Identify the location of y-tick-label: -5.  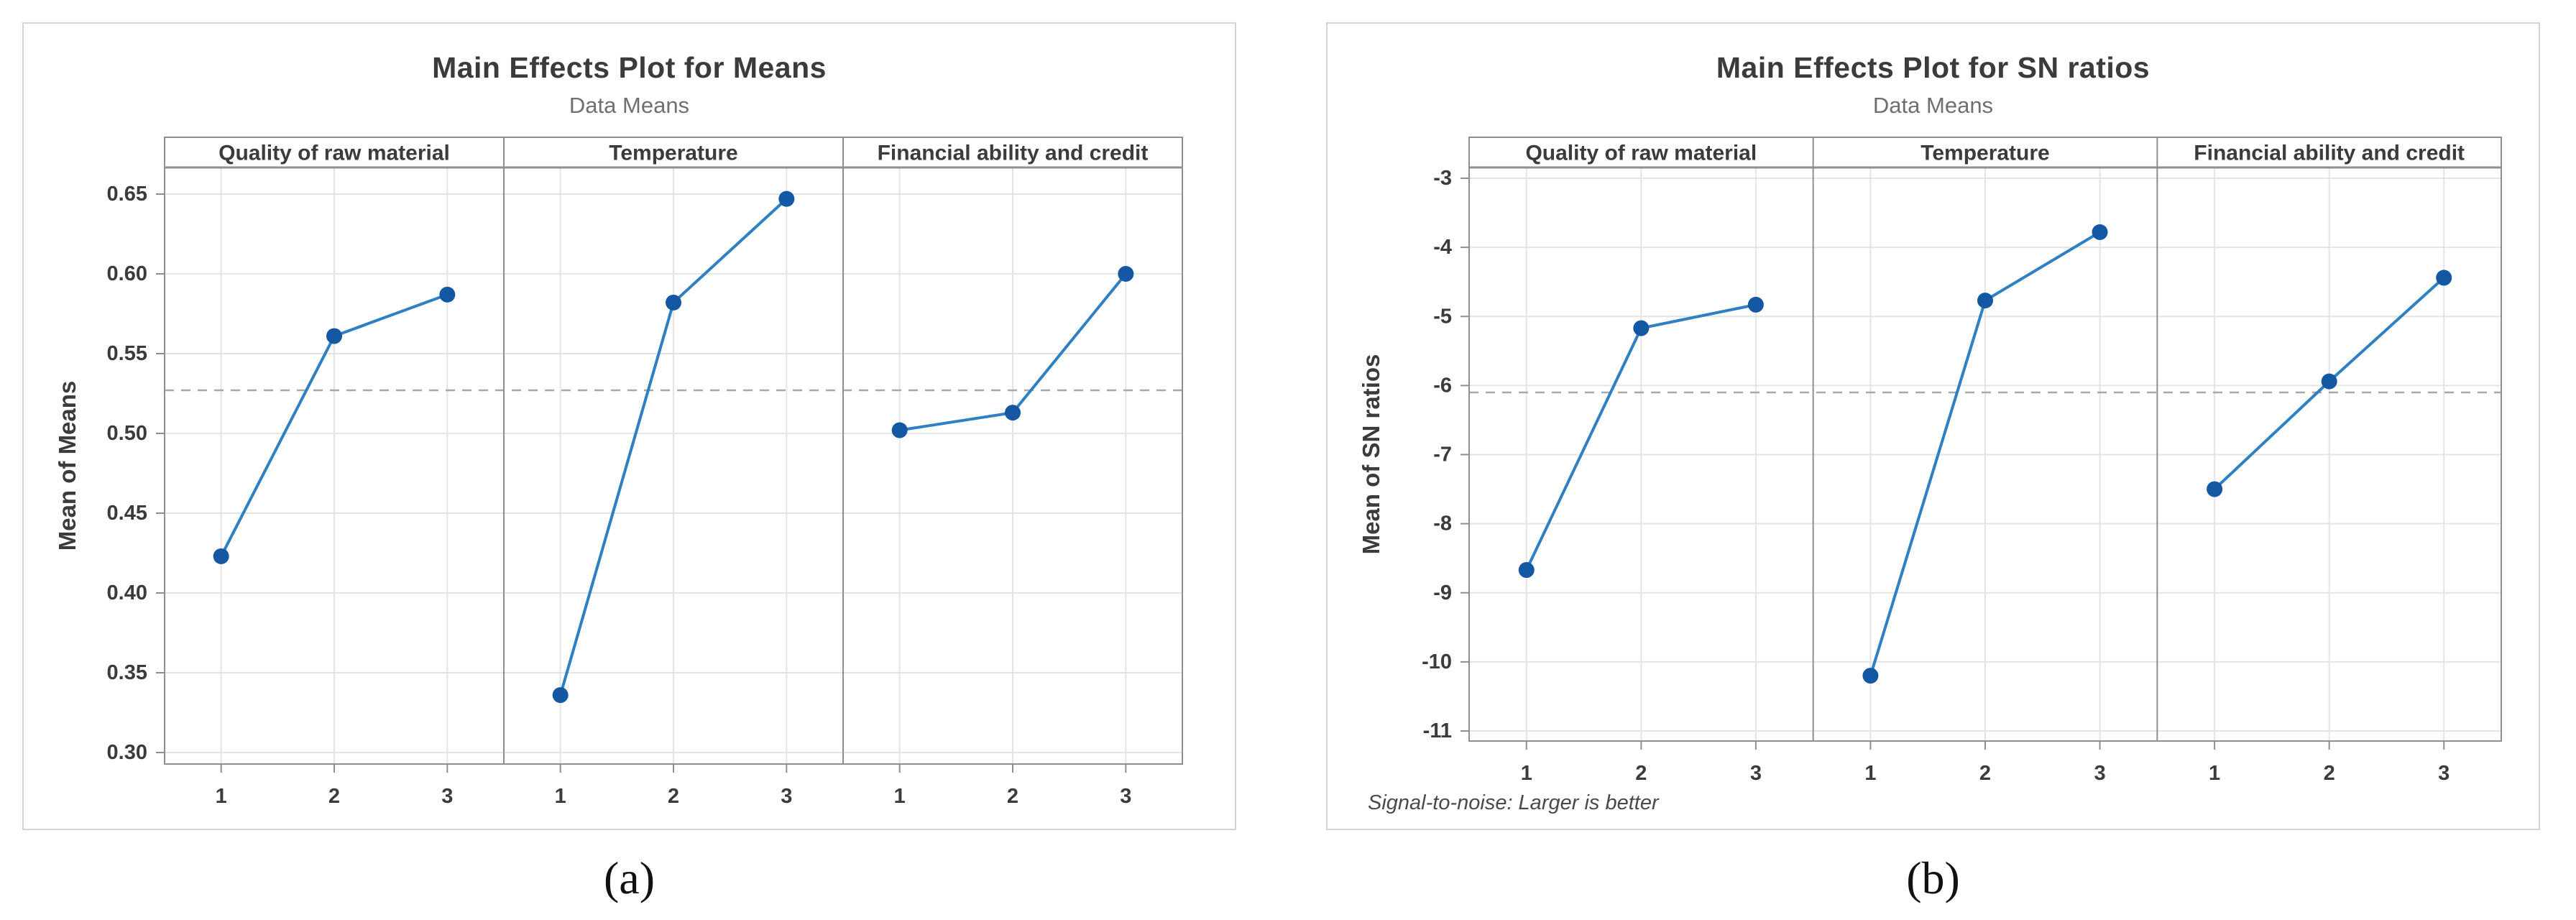
(1442, 316).